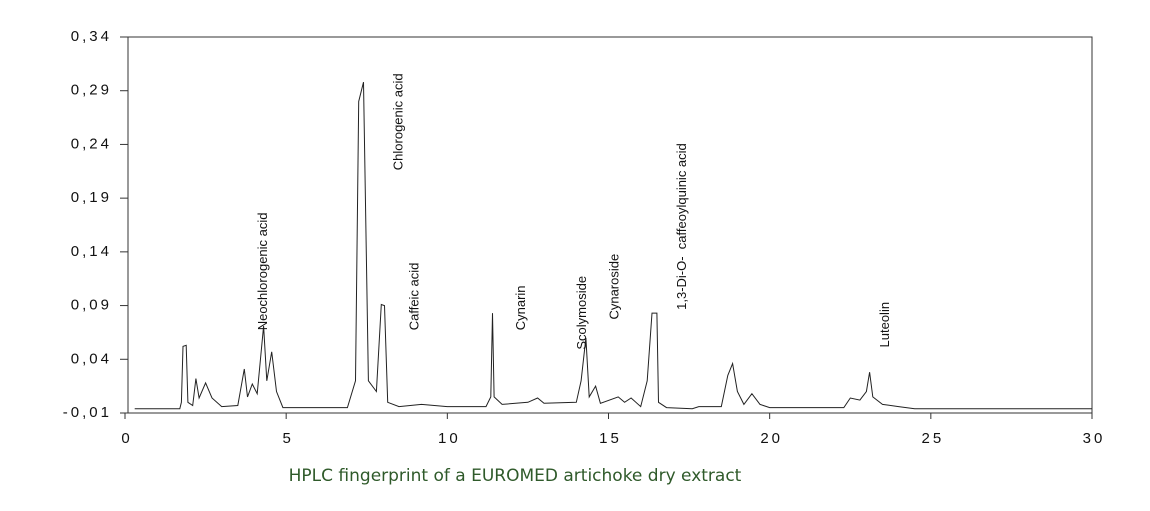 The height and width of the screenshot is (511, 1150). What do you see at coordinates (91, 90) in the screenshot?
I see `y-tick-label: 0,29` at bounding box center [91, 90].